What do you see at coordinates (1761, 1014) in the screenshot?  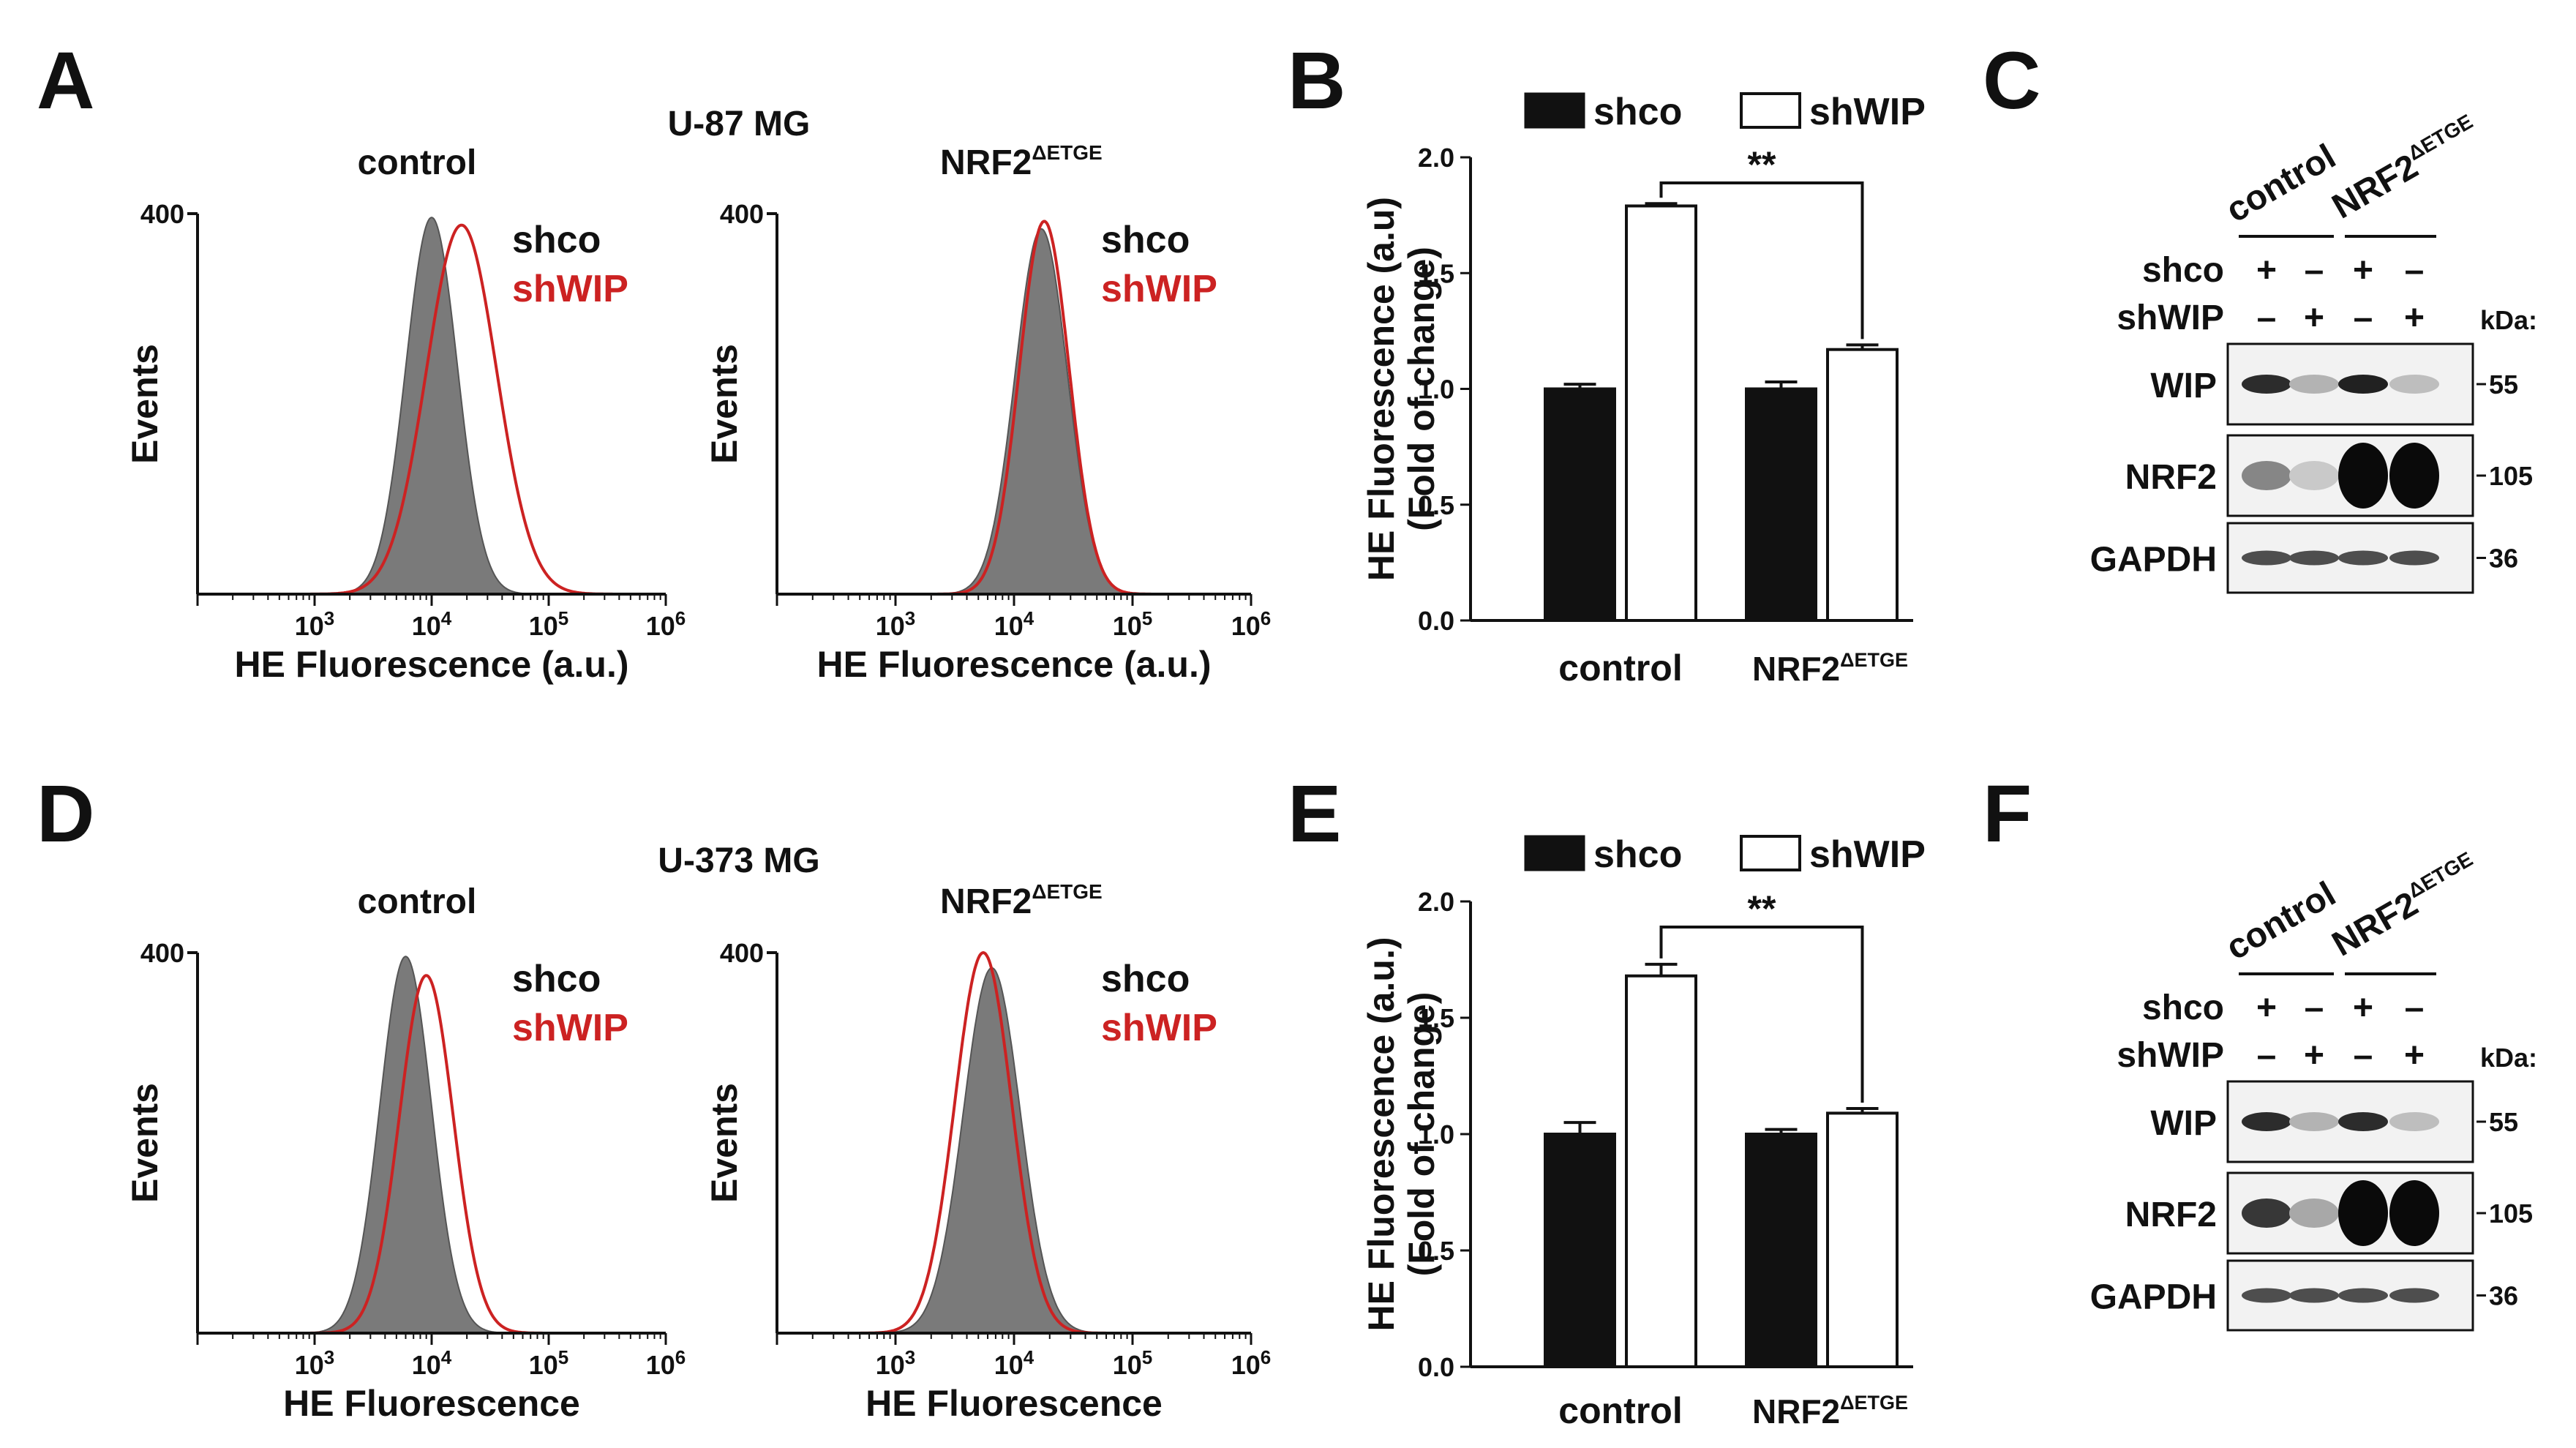 I see `significance-bracket` at bounding box center [1761, 1014].